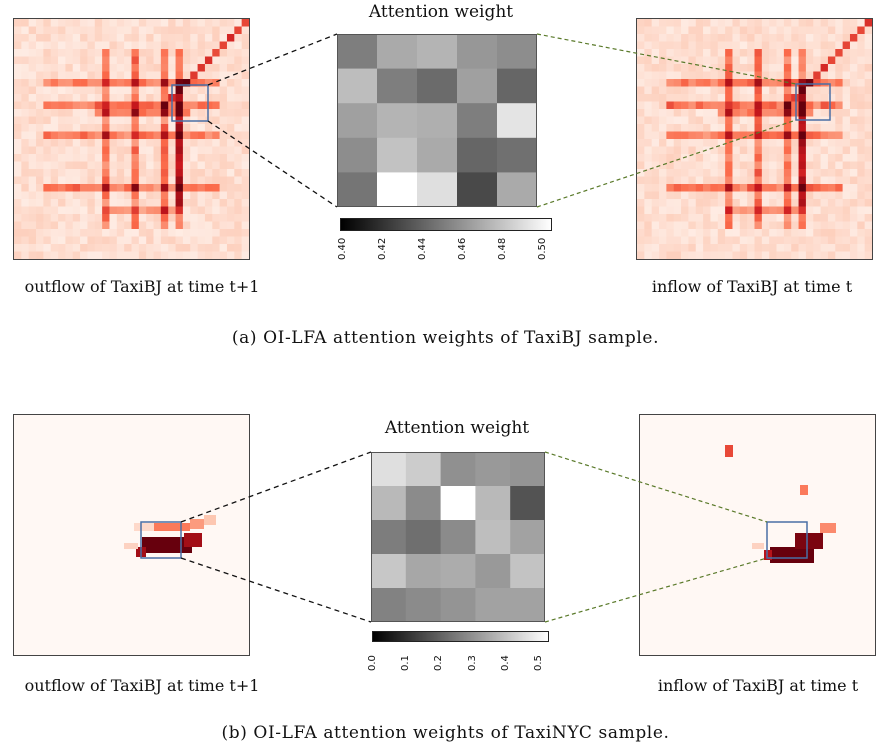 This screenshot has width=891, height=746. Describe the element at coordinates (372, 663) in the screenshot. I see `colorbar-b-tick-0: 0.0` at that location.